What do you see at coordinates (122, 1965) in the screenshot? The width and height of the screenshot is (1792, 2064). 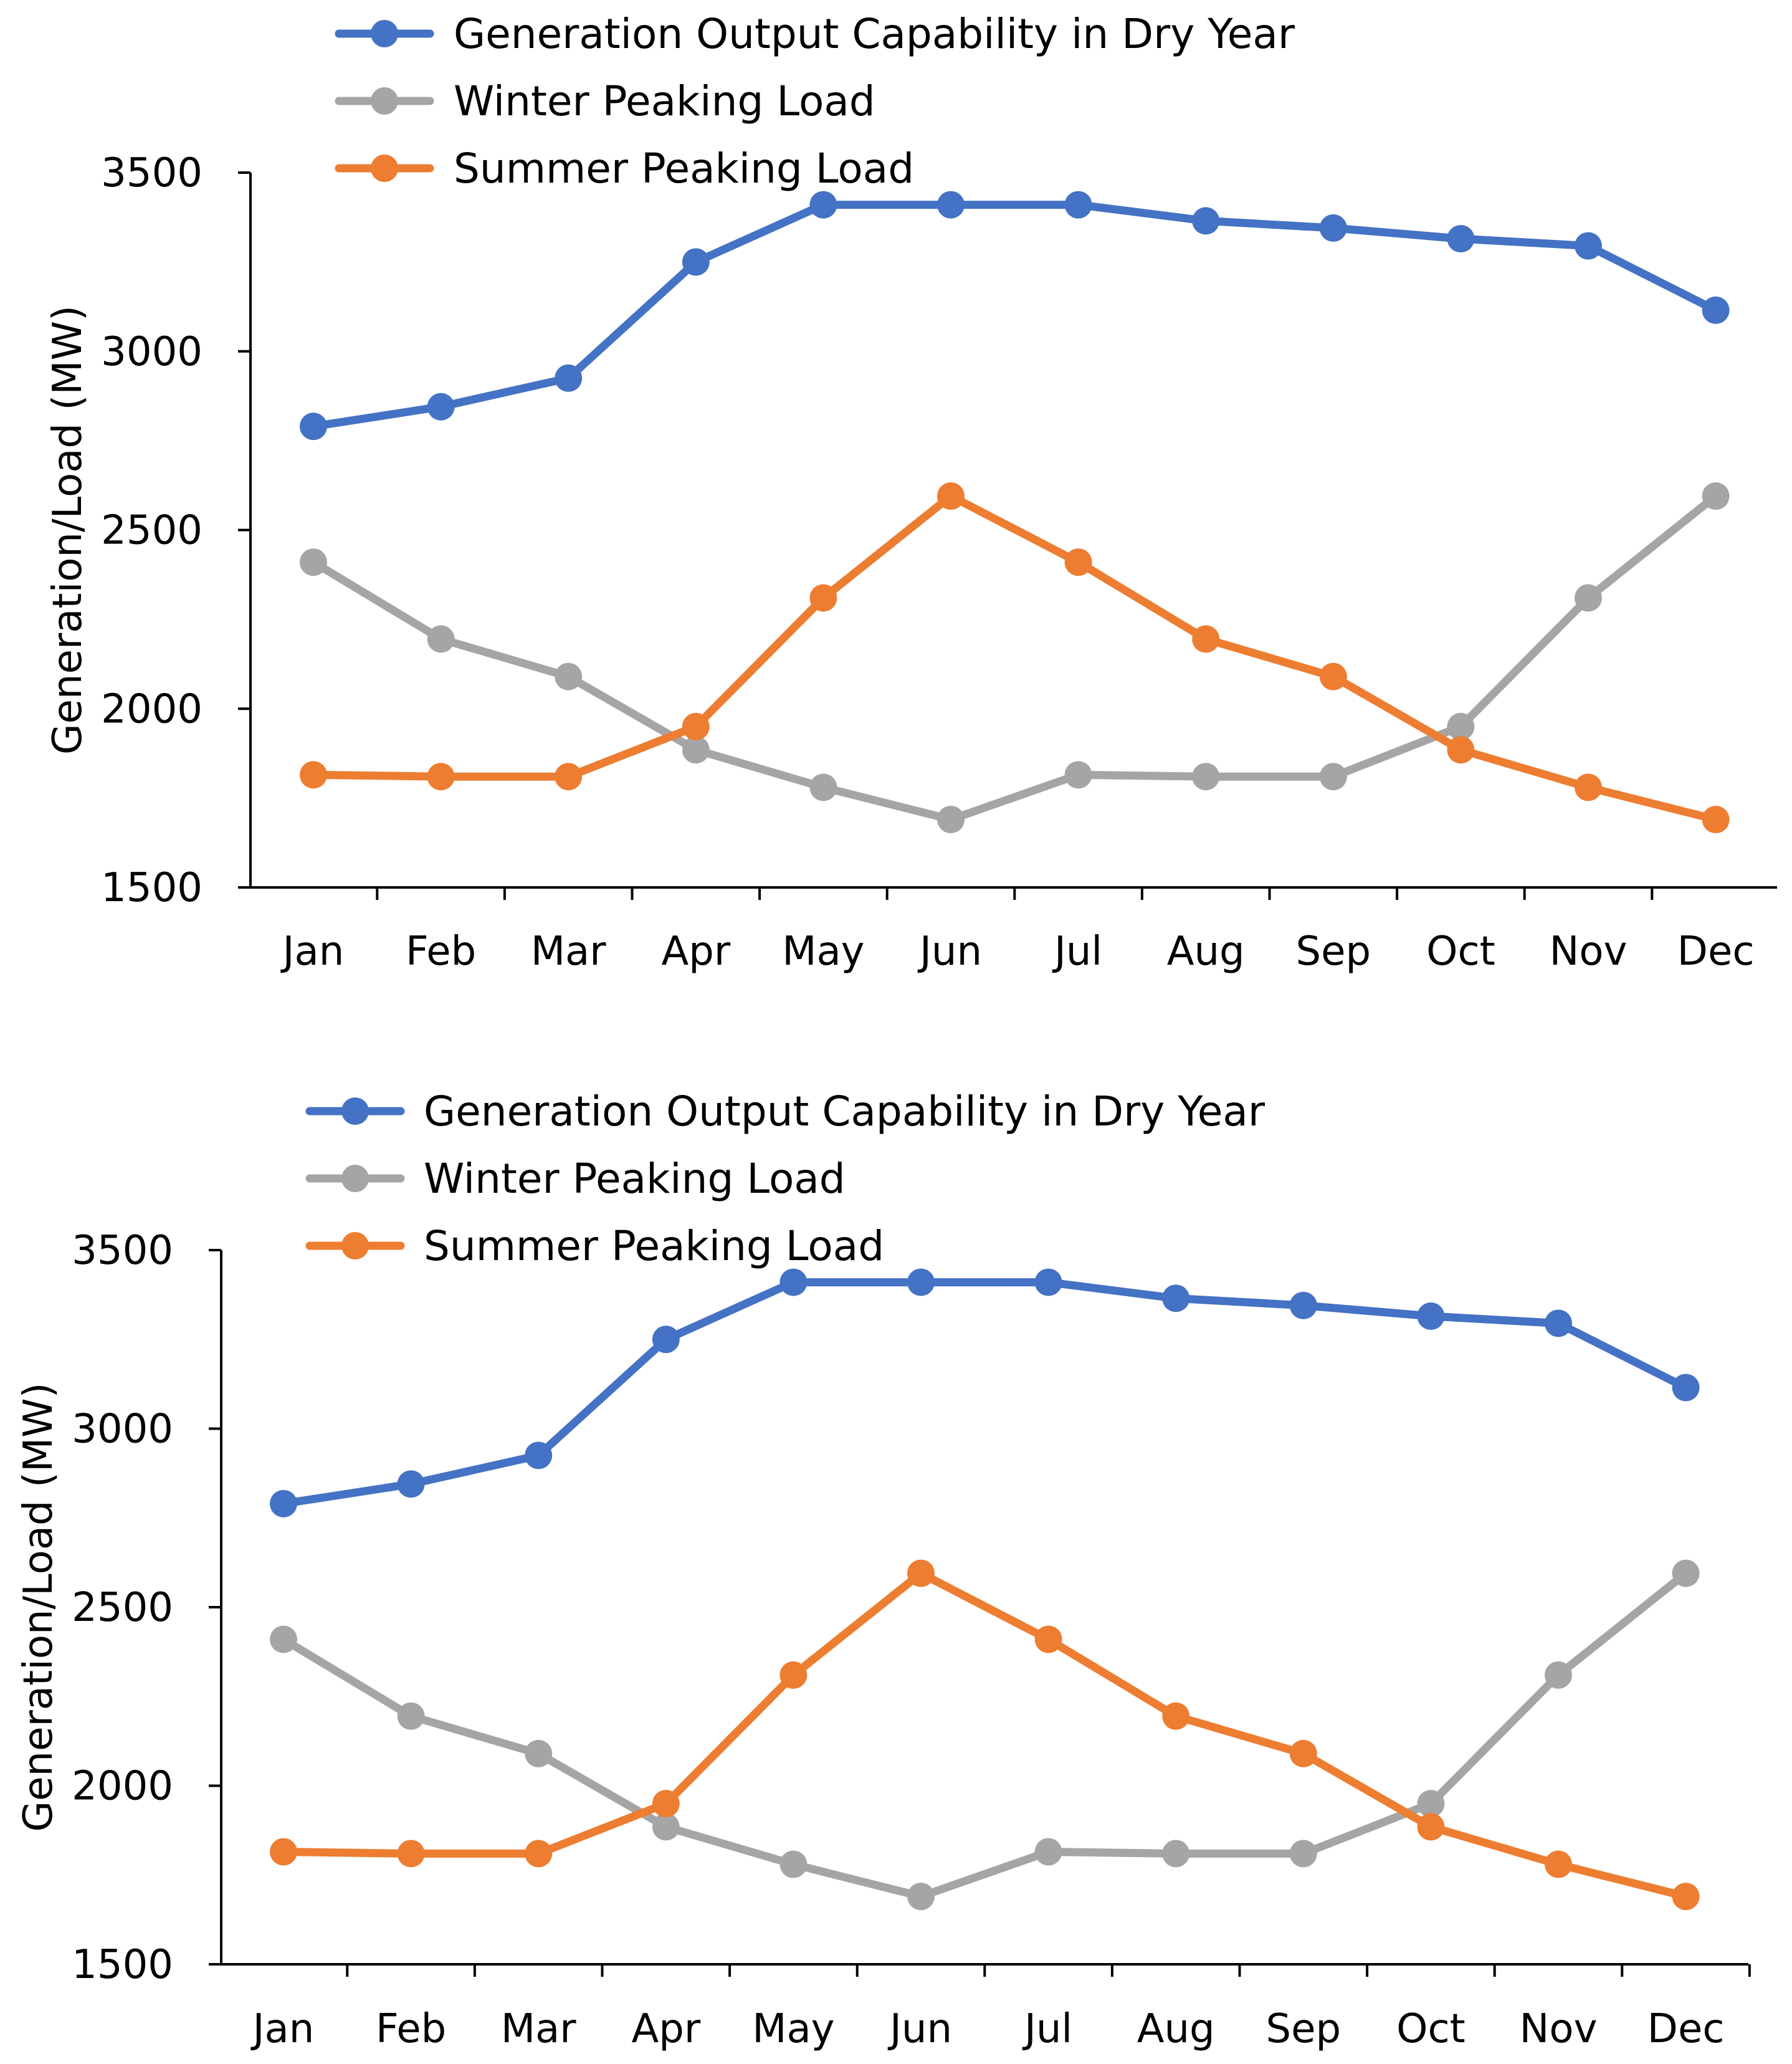 I see `y-tick-label: 1500` at bounding box center [122, 1965].